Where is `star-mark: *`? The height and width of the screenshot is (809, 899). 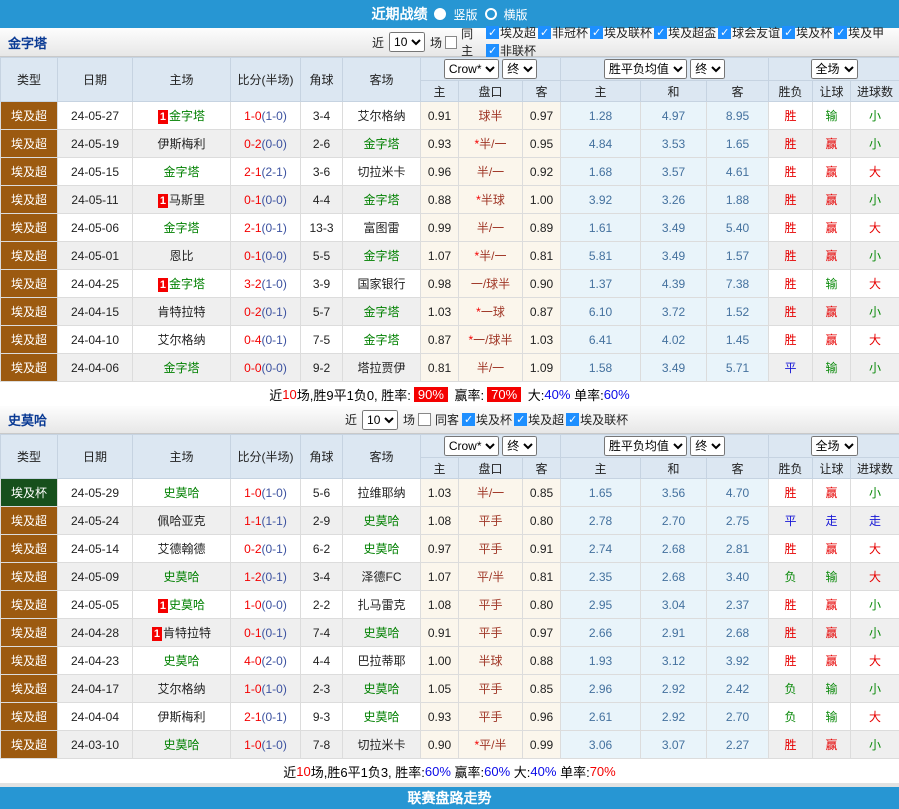
star-mark: * is located at coordinates (476, 144).